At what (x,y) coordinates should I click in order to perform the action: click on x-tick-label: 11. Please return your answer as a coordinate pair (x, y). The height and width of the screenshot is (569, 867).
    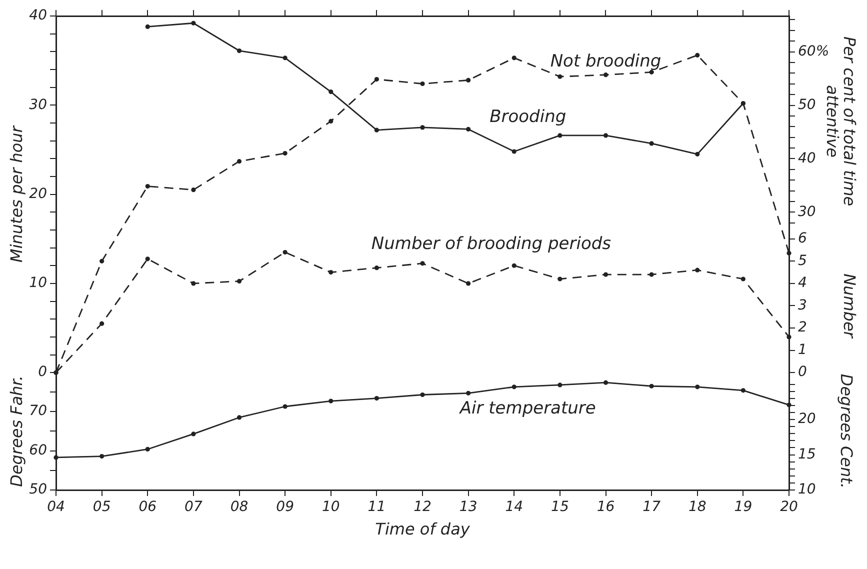
    Looking at the image, I should click on (377, 507).